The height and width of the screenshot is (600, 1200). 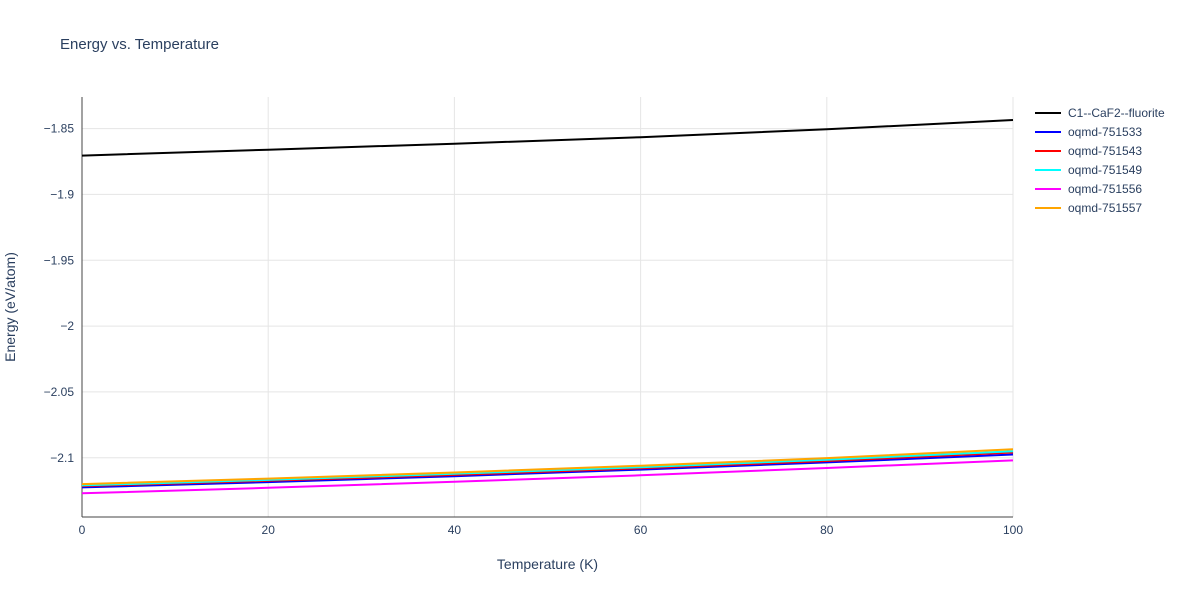 I want to click on legend-label: oqmd-751533, so click(x=1105, y=131).